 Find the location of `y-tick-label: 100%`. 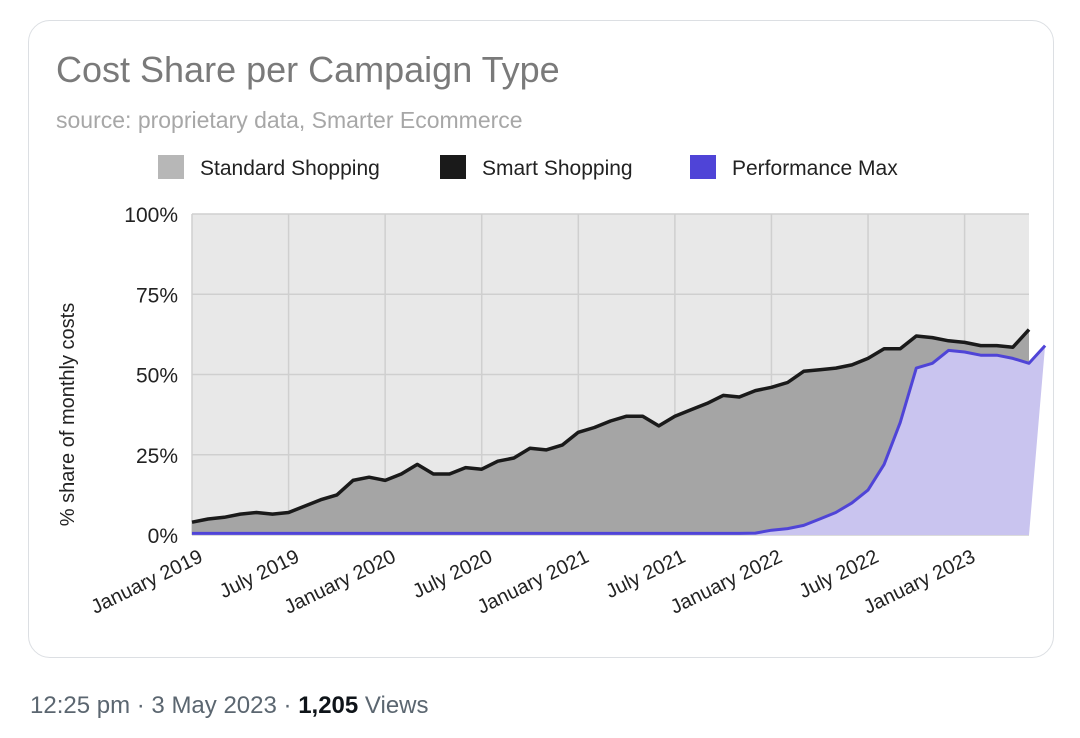

y-tick-label: 100% is located at coordinates (151, 215).